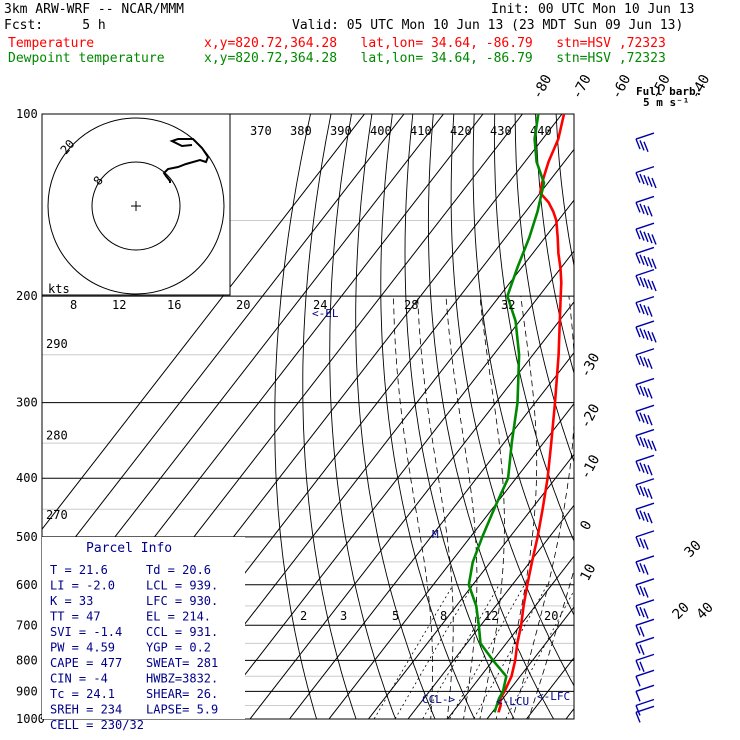 The image size is (740, 740). What do you see at coordinates (82, 648) in the screenshot?
I see `parcel-info-left: PW = 4.59` at bounding box center [82, 648].